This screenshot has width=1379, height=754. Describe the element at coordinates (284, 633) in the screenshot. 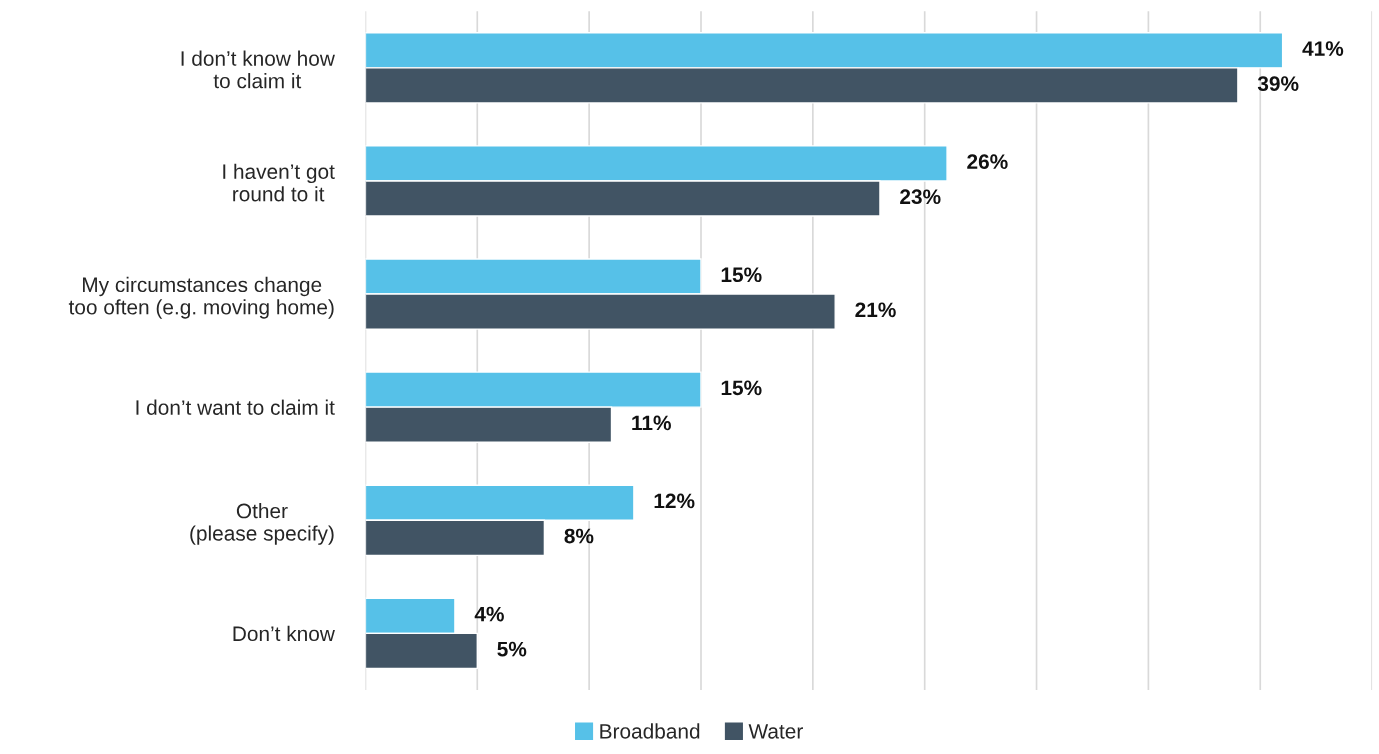

I see `y-tick-label: Don’t know` at that location.